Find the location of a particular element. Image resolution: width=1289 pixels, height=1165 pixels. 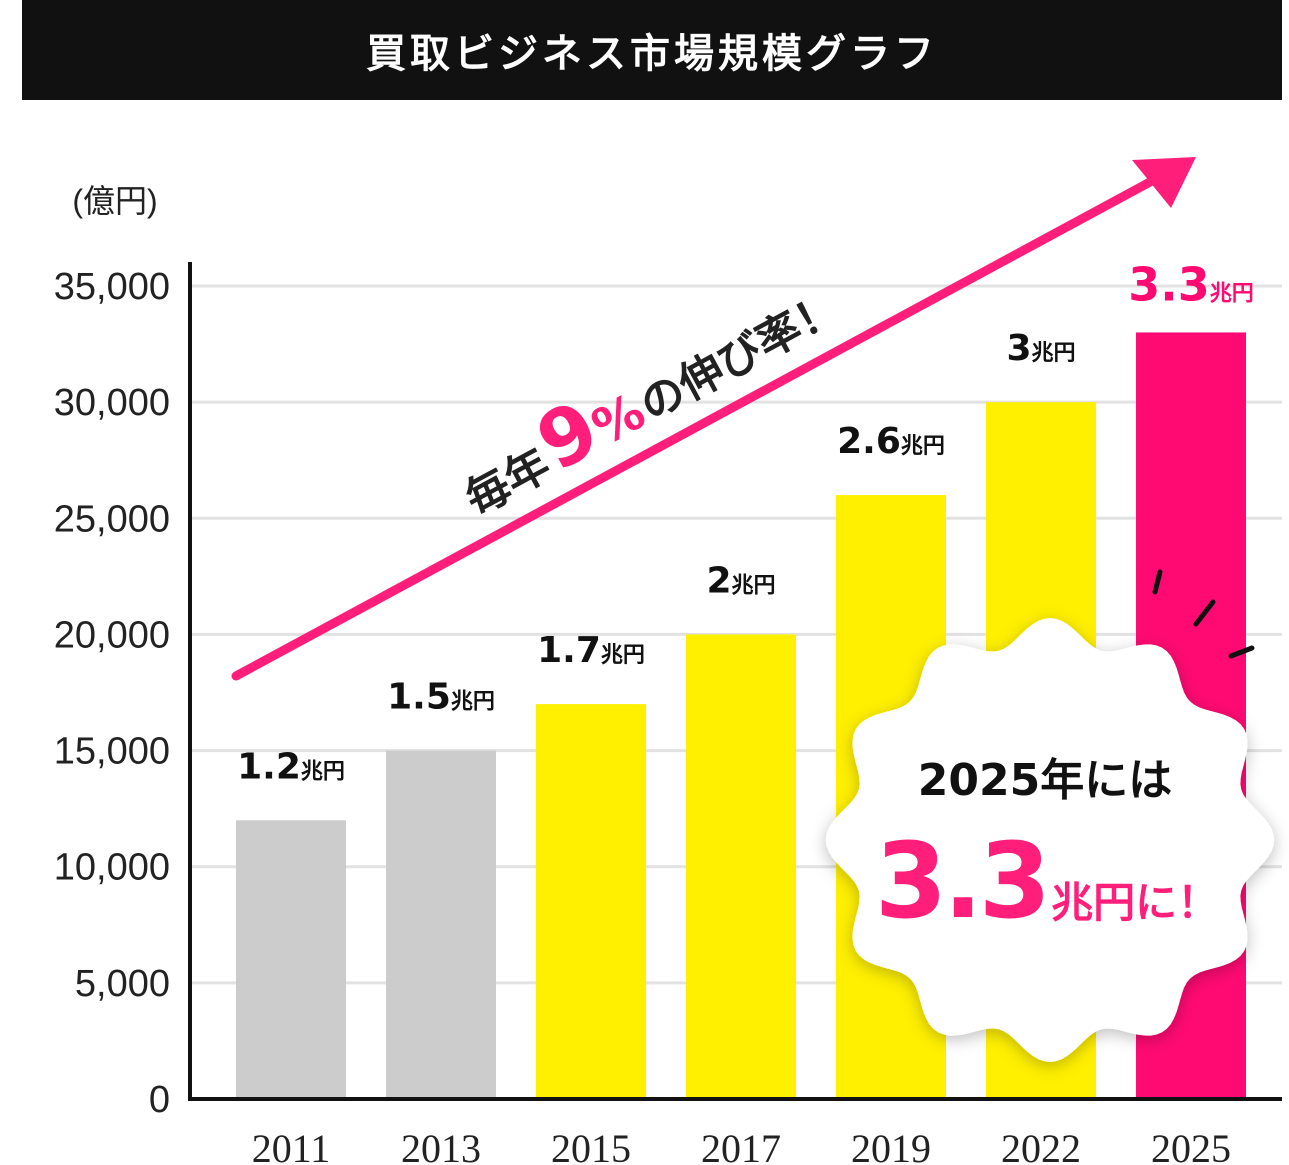

value-label-number: 2 is located at coordinates (718, 580).